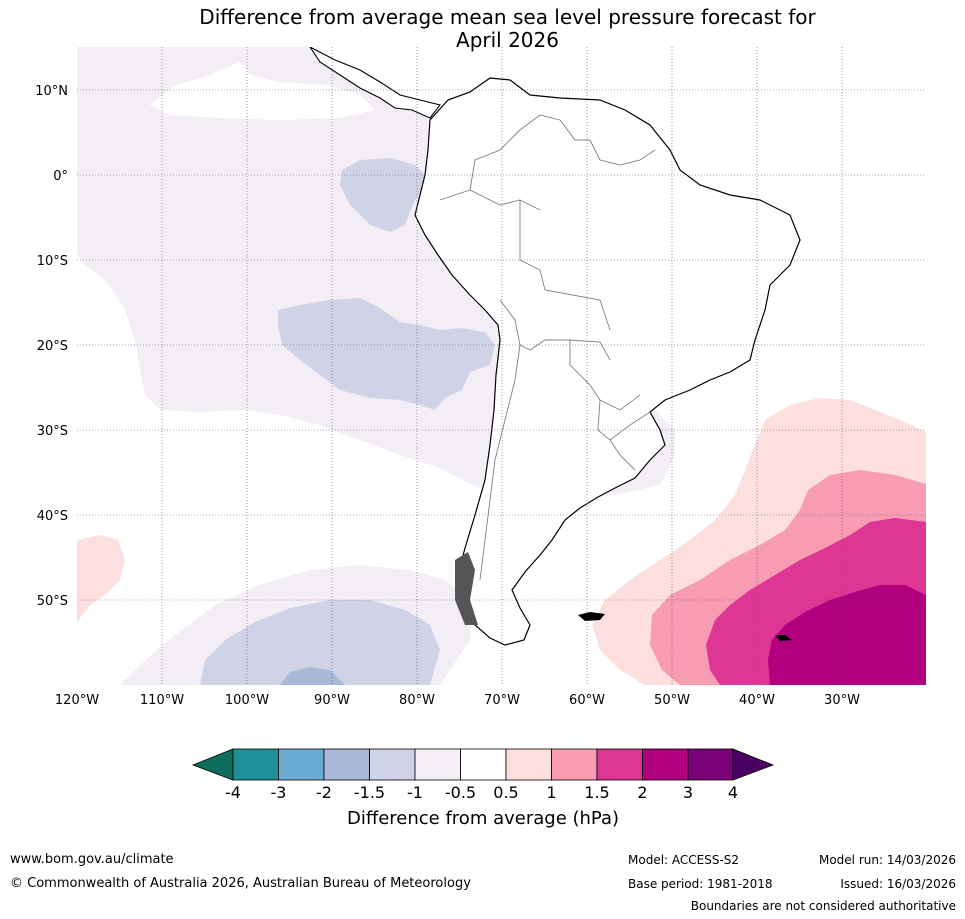 This screenshot has width=965, height=919. I want to click on anomaly-region-positive-west, so click(101, 578).